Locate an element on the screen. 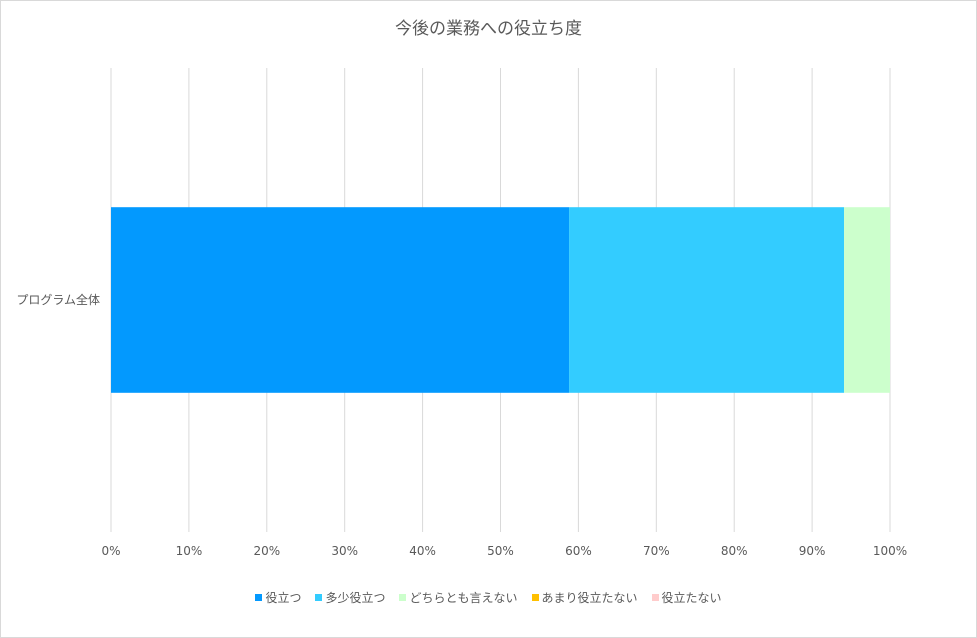 The width and height of the screenshot is (977, 638). legend-item: 役立つ is located at coordinates (278, 597).